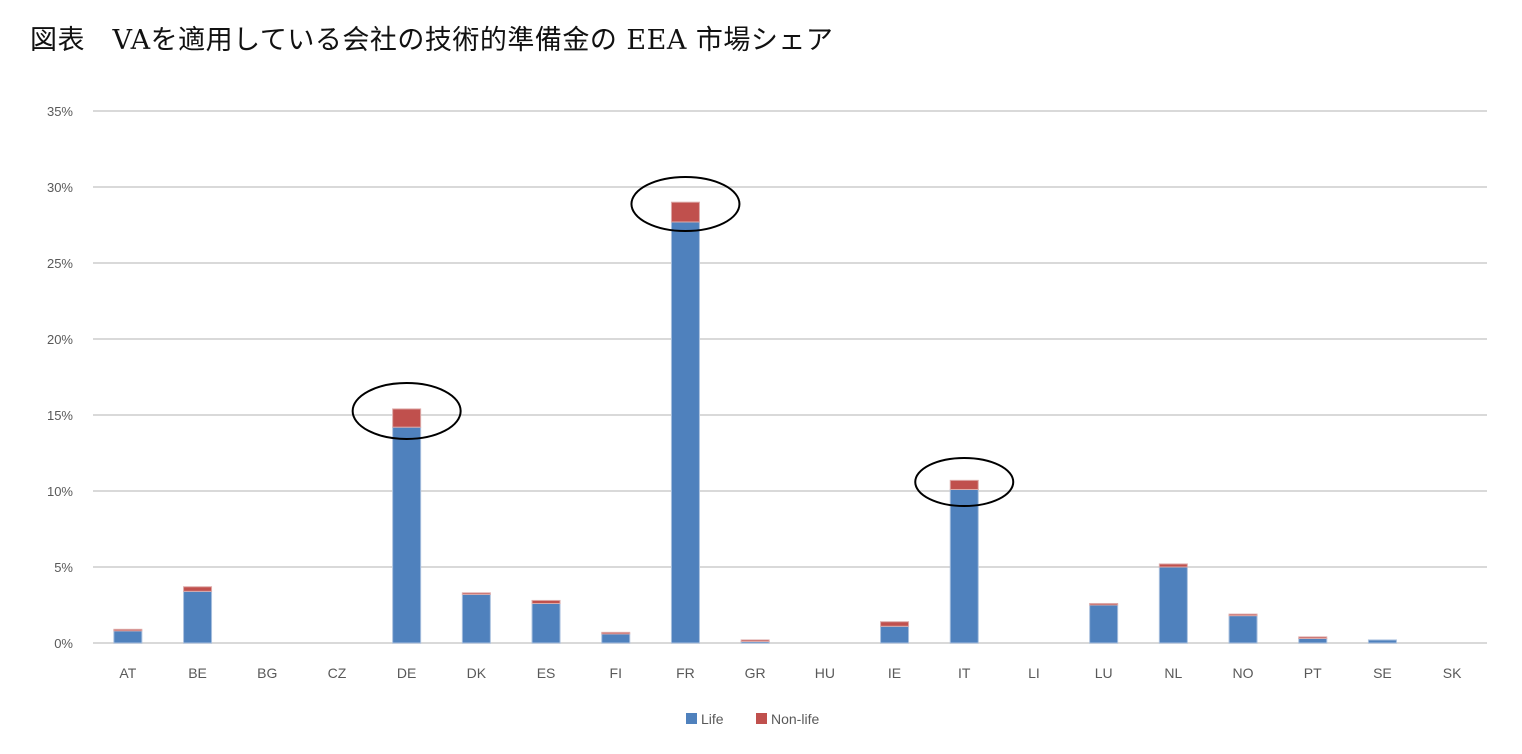  I want to click on bar-fr-life, so click(685, 432).